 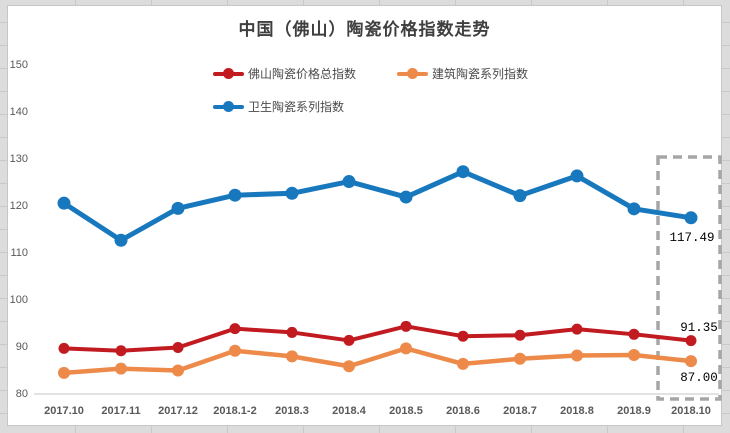 What do you see at coordinates (18, 159) in the screenshot?
I see `y-axis-label: 130` at bounding box center [18, 159].